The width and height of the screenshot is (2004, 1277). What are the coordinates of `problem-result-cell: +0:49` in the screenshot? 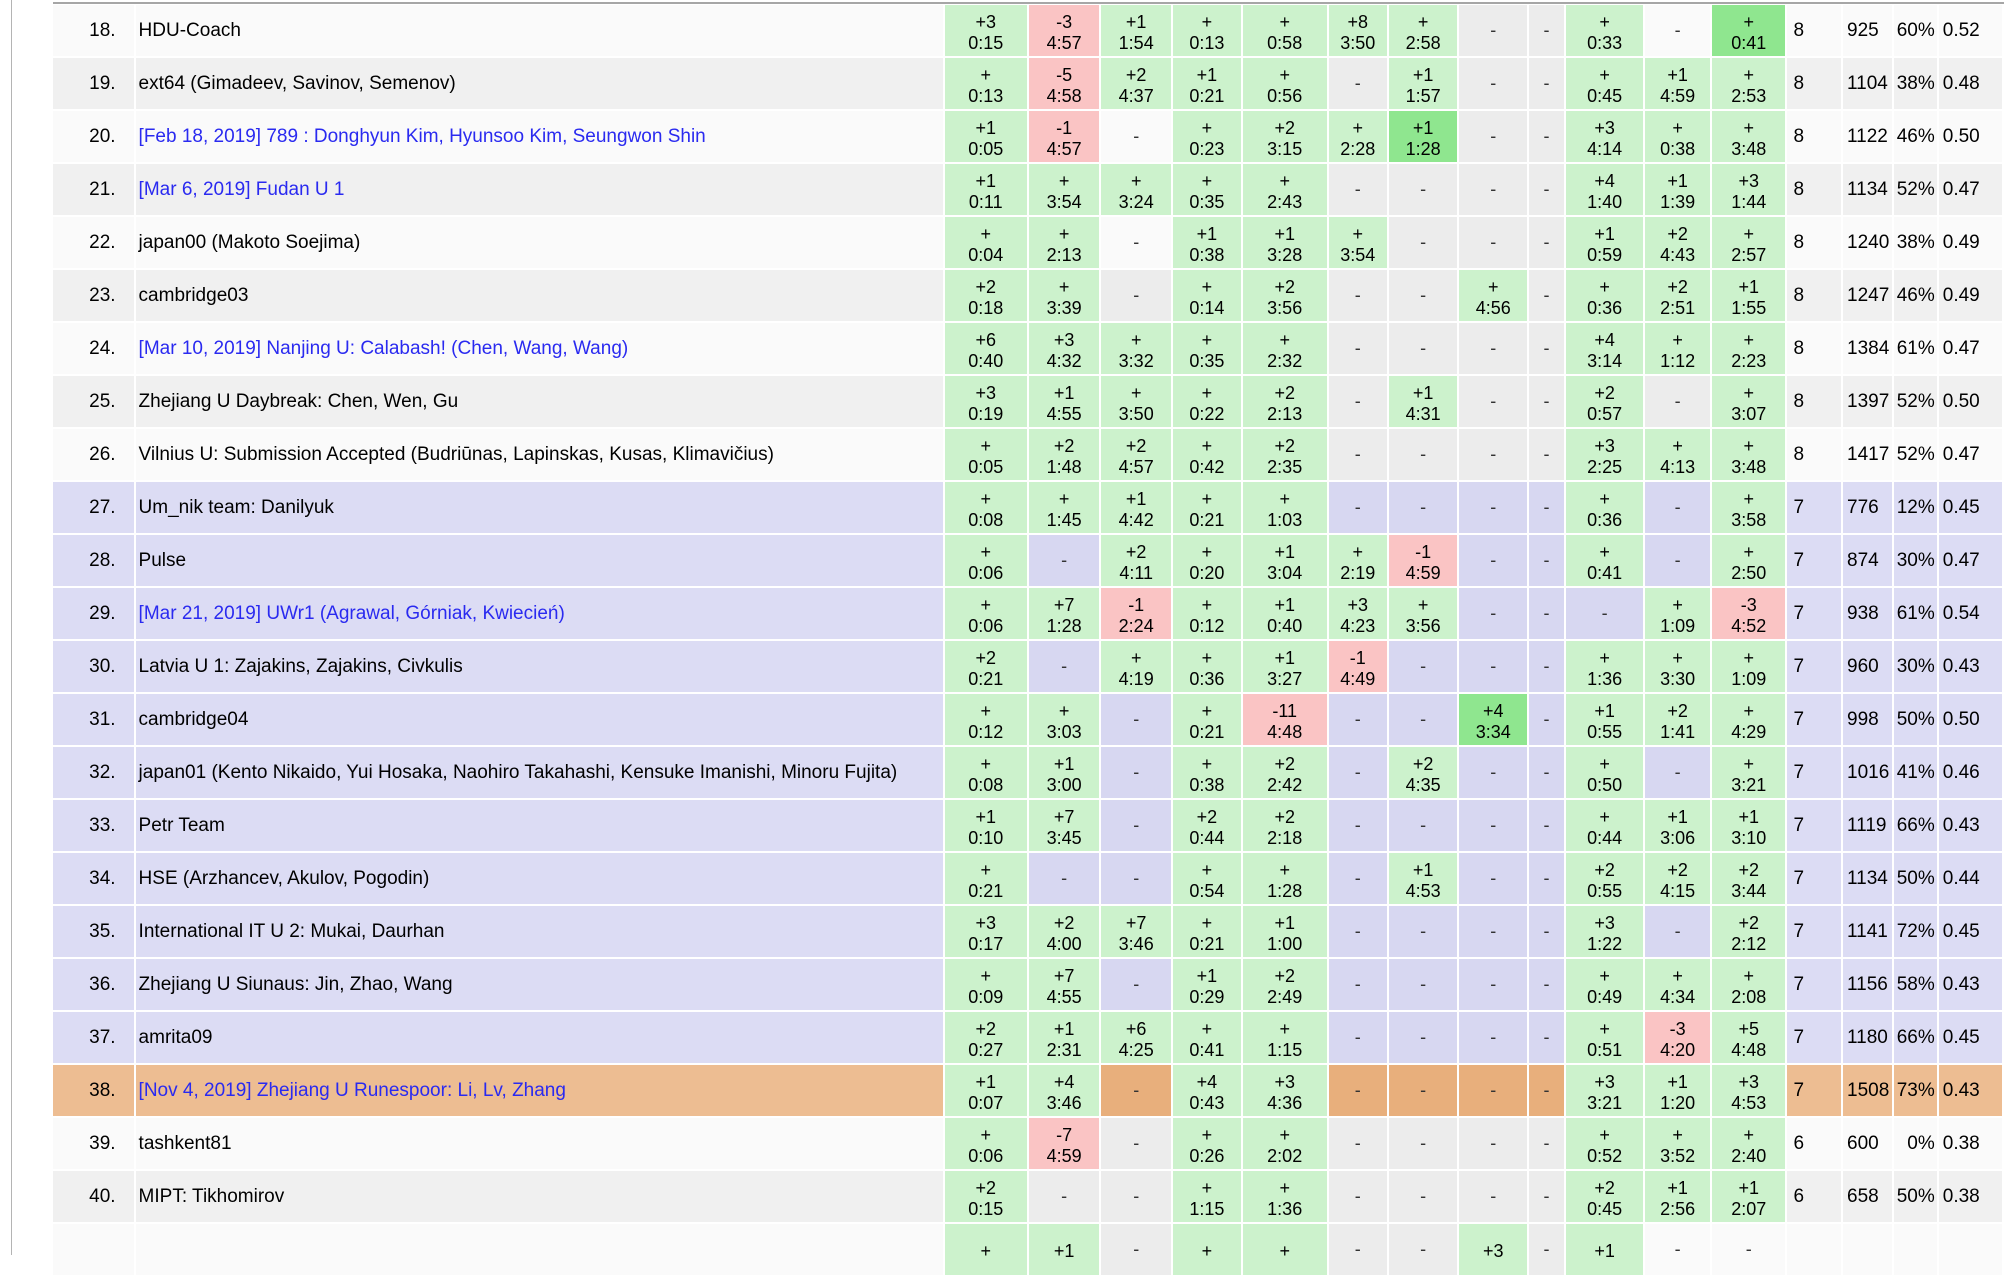 It's located at (1604, 984).